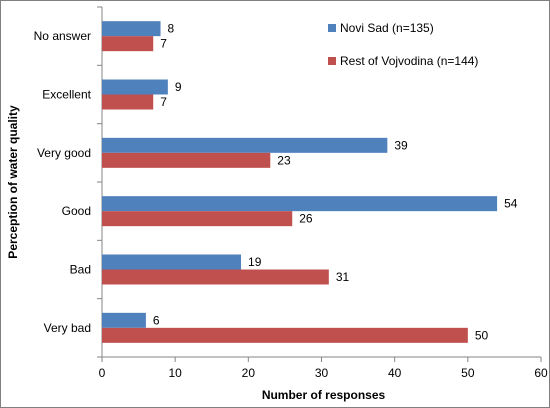 The image size is (550, 408). Describe the element at coordinates (156, 320) in the screenshot. I see `data-label: 6` at that location.